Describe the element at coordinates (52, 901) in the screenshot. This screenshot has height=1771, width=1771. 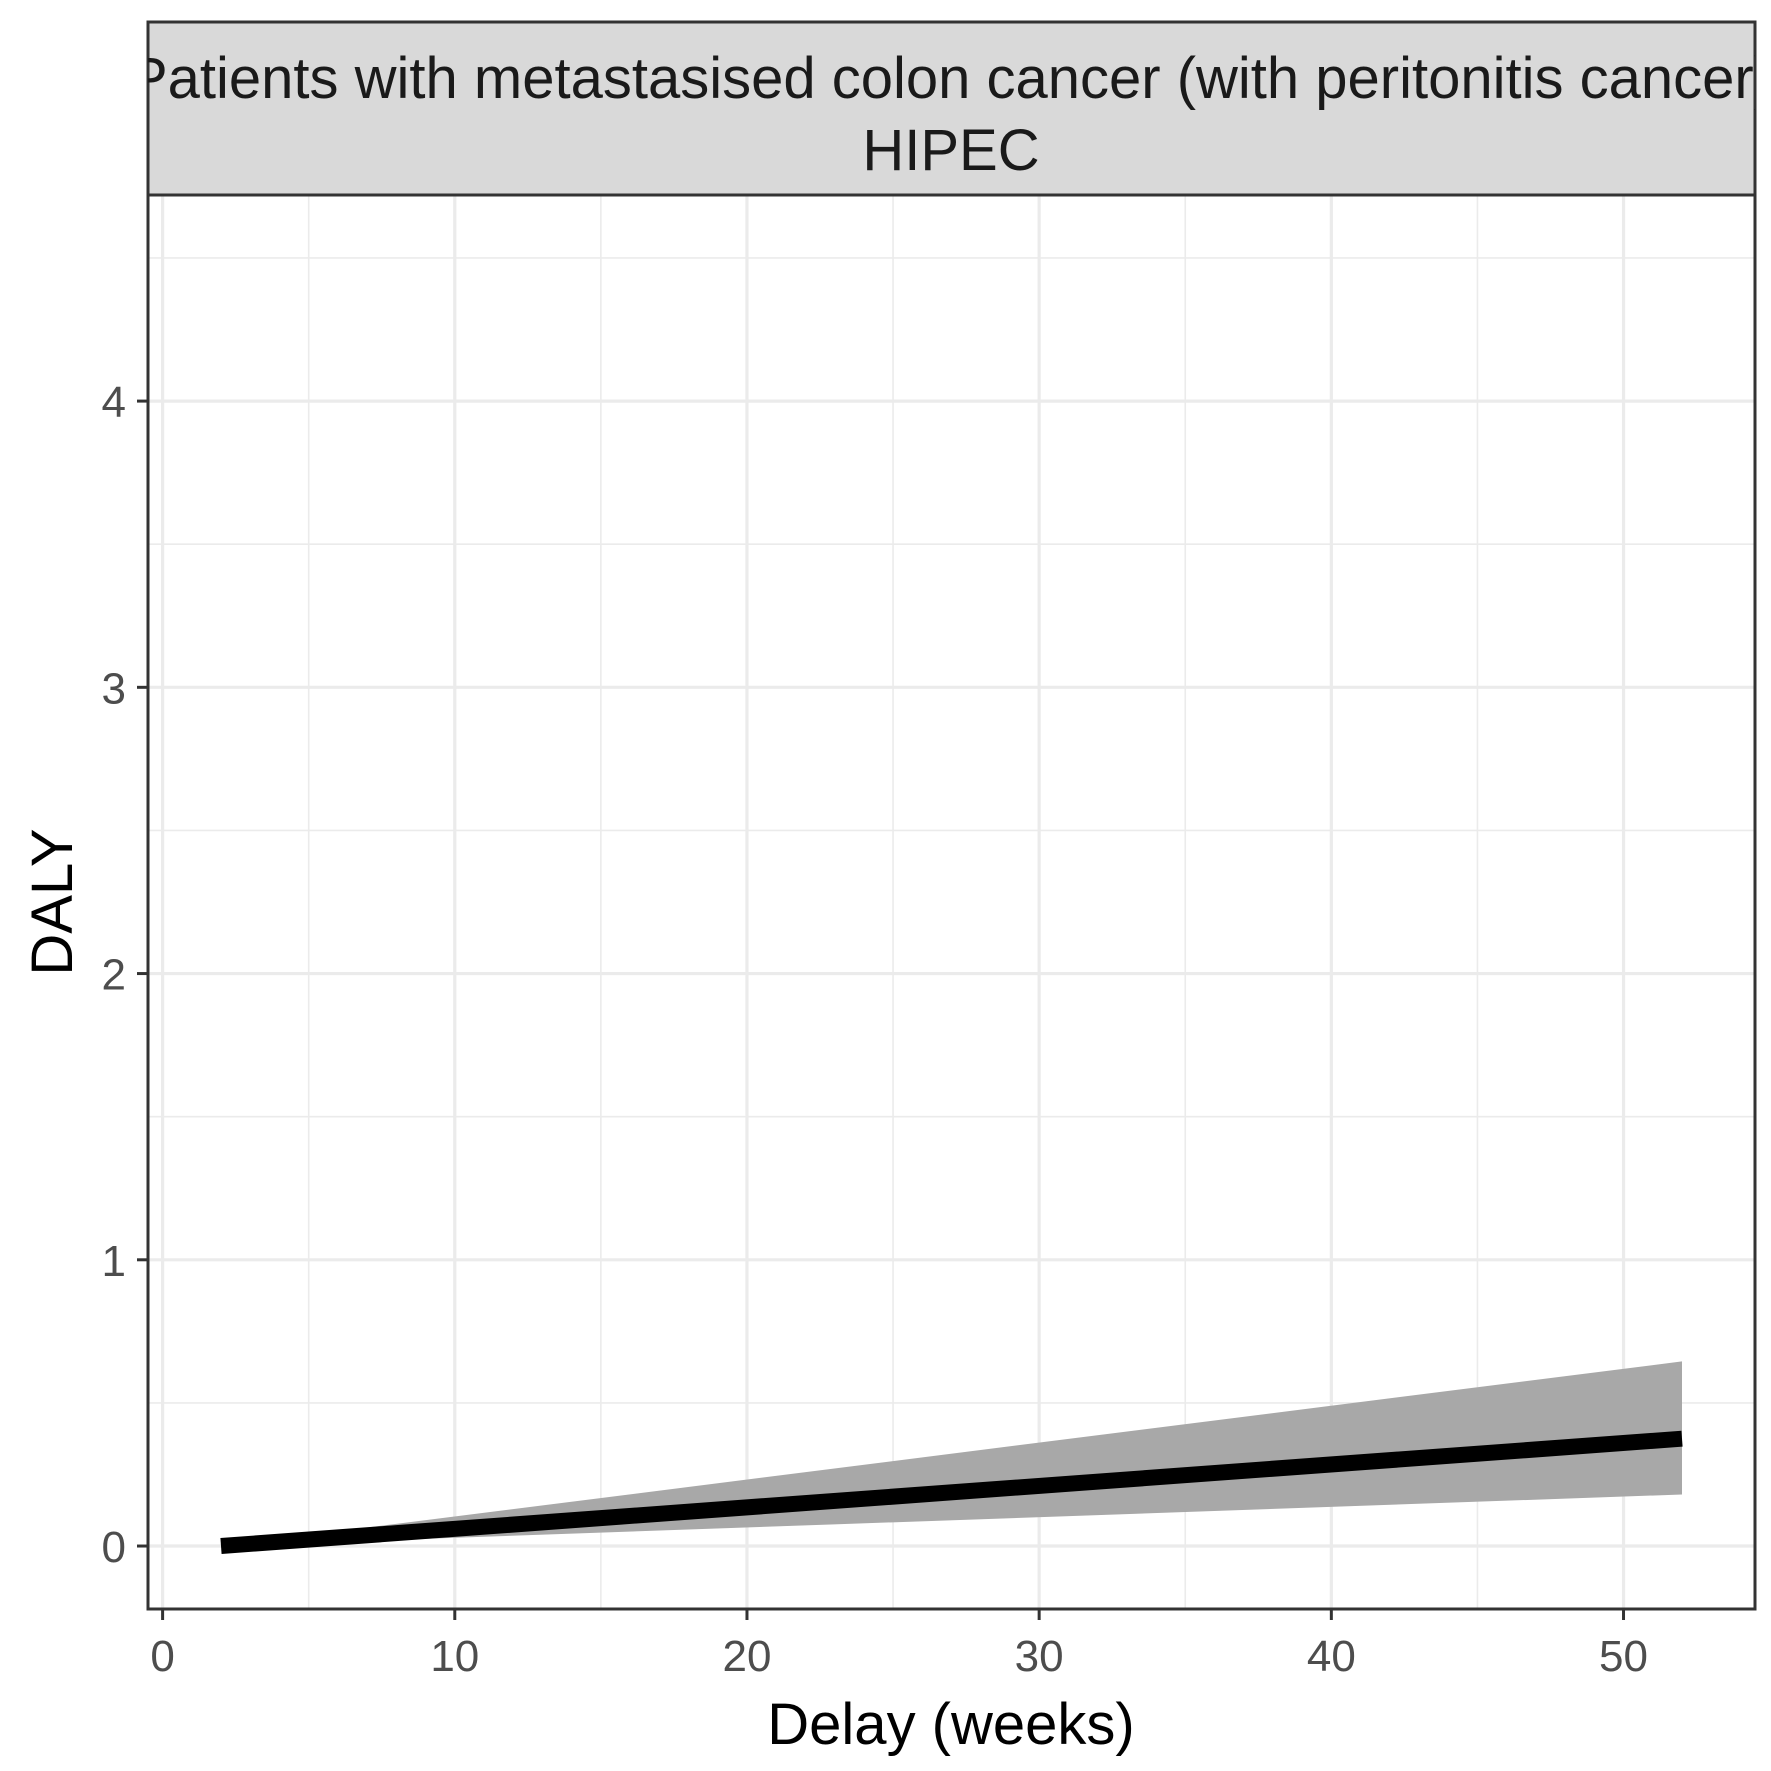
I see `y-axis-title: DALY` at that location.